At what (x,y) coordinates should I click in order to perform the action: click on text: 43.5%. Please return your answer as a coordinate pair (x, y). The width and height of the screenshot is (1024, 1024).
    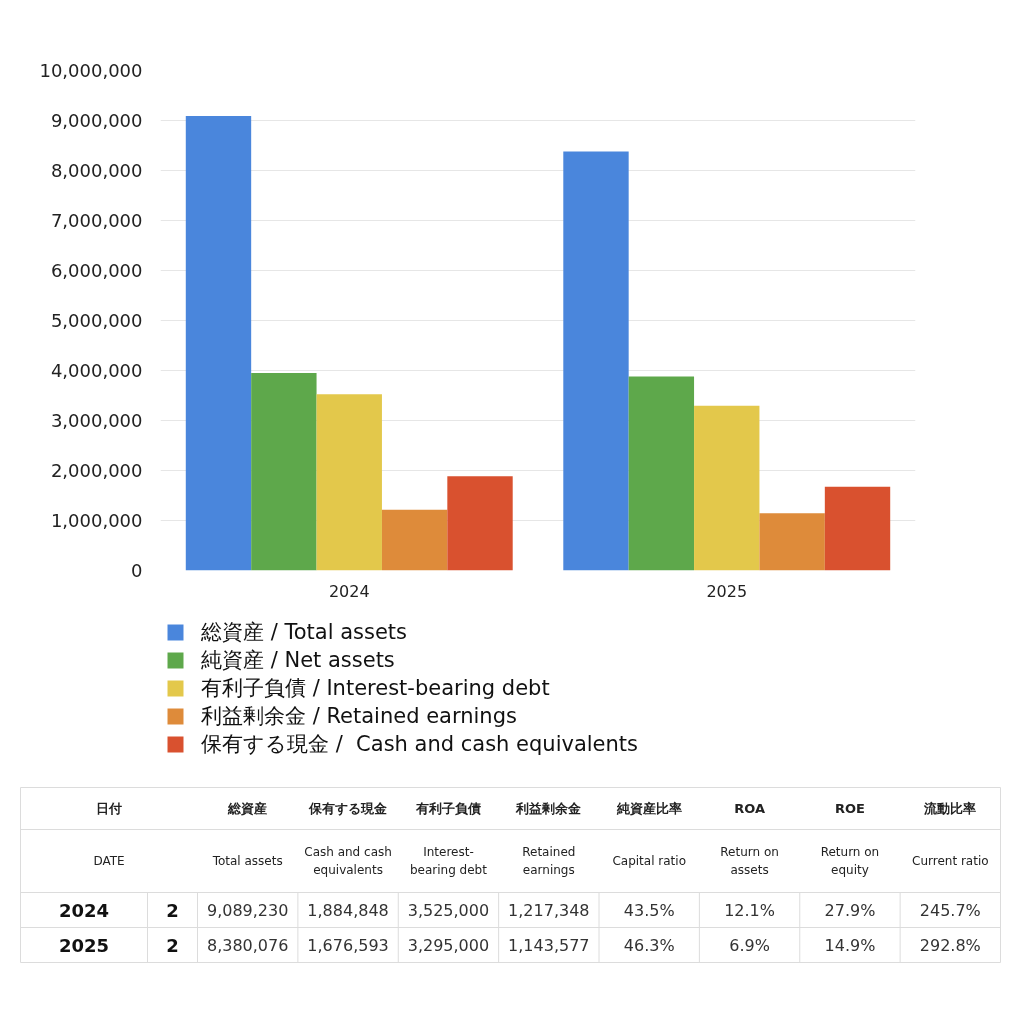
    Looking at the image, I should click on (649, 910).